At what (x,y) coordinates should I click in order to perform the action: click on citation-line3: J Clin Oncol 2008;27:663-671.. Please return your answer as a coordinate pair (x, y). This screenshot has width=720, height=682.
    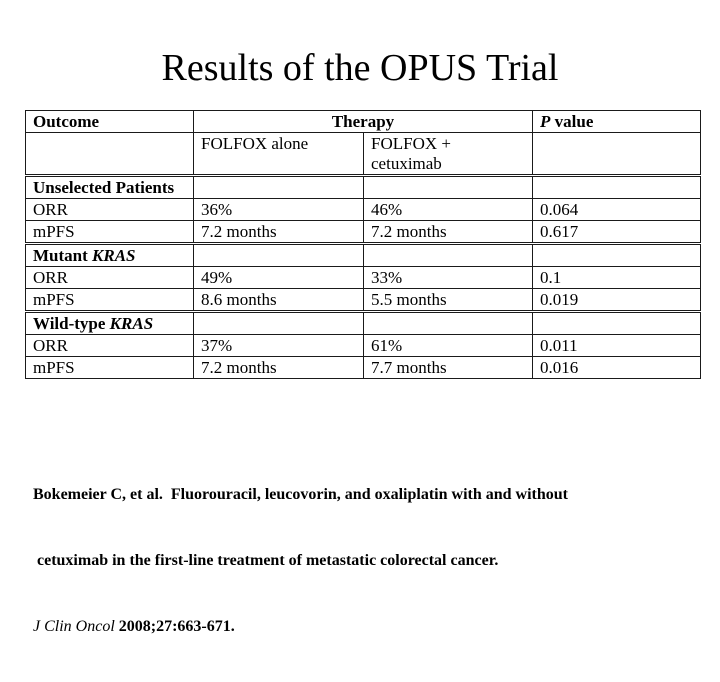
    Looking at the image, I should click on (358, 627).